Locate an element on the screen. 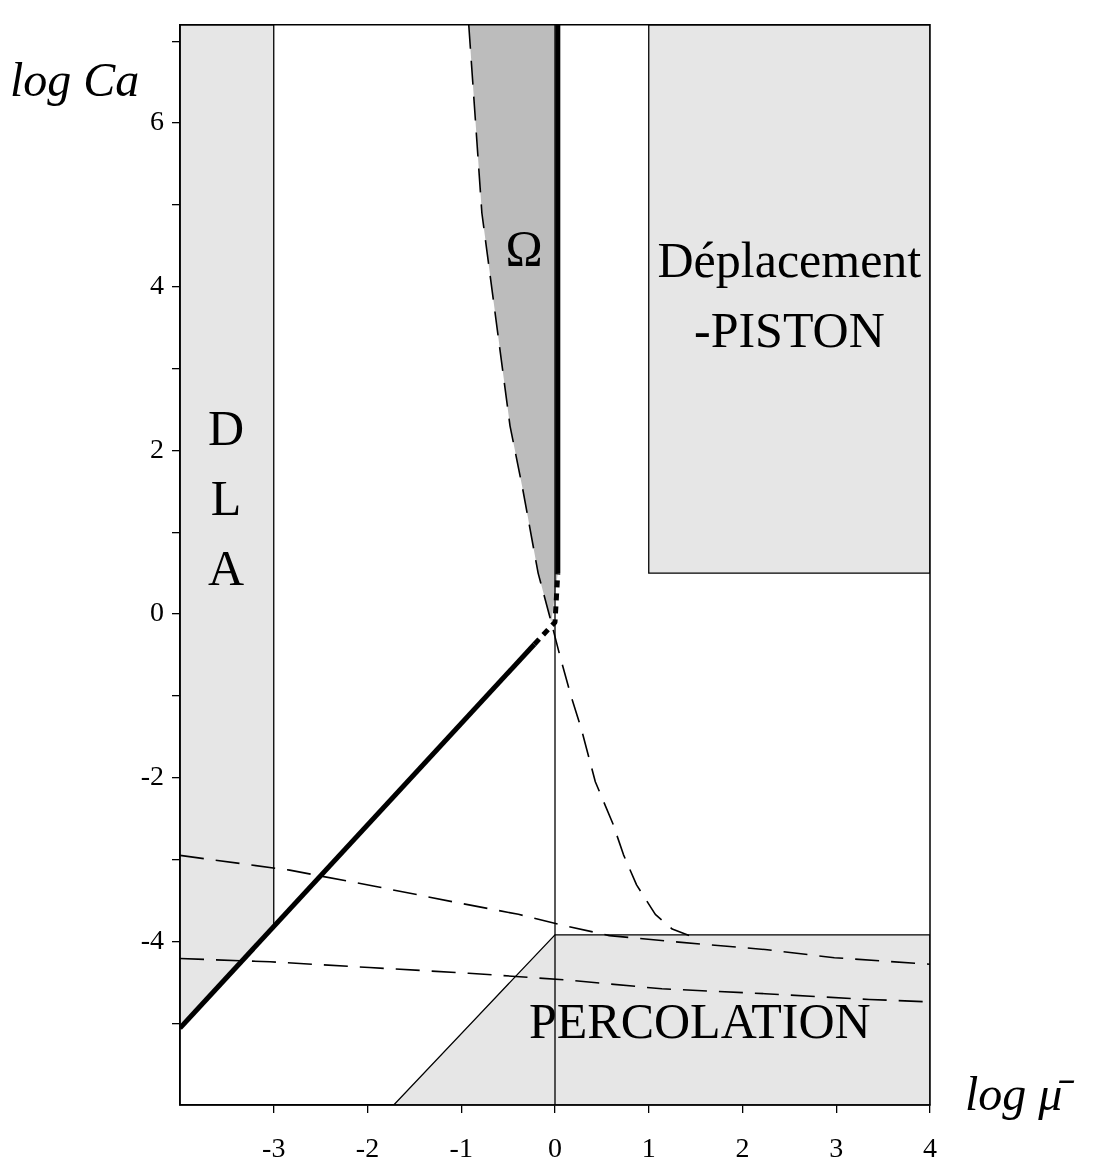 Image resolution: width=1096 pixels, height=1174 pixels. x-tick-label: -3 is located at coordinates (274, 1148).